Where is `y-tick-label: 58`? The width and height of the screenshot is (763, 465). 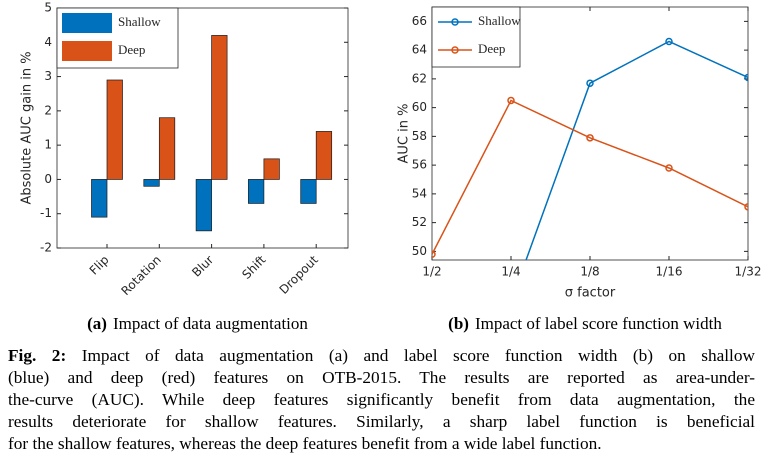
y-tick-label: 58 is located at coordinates (419, 136).